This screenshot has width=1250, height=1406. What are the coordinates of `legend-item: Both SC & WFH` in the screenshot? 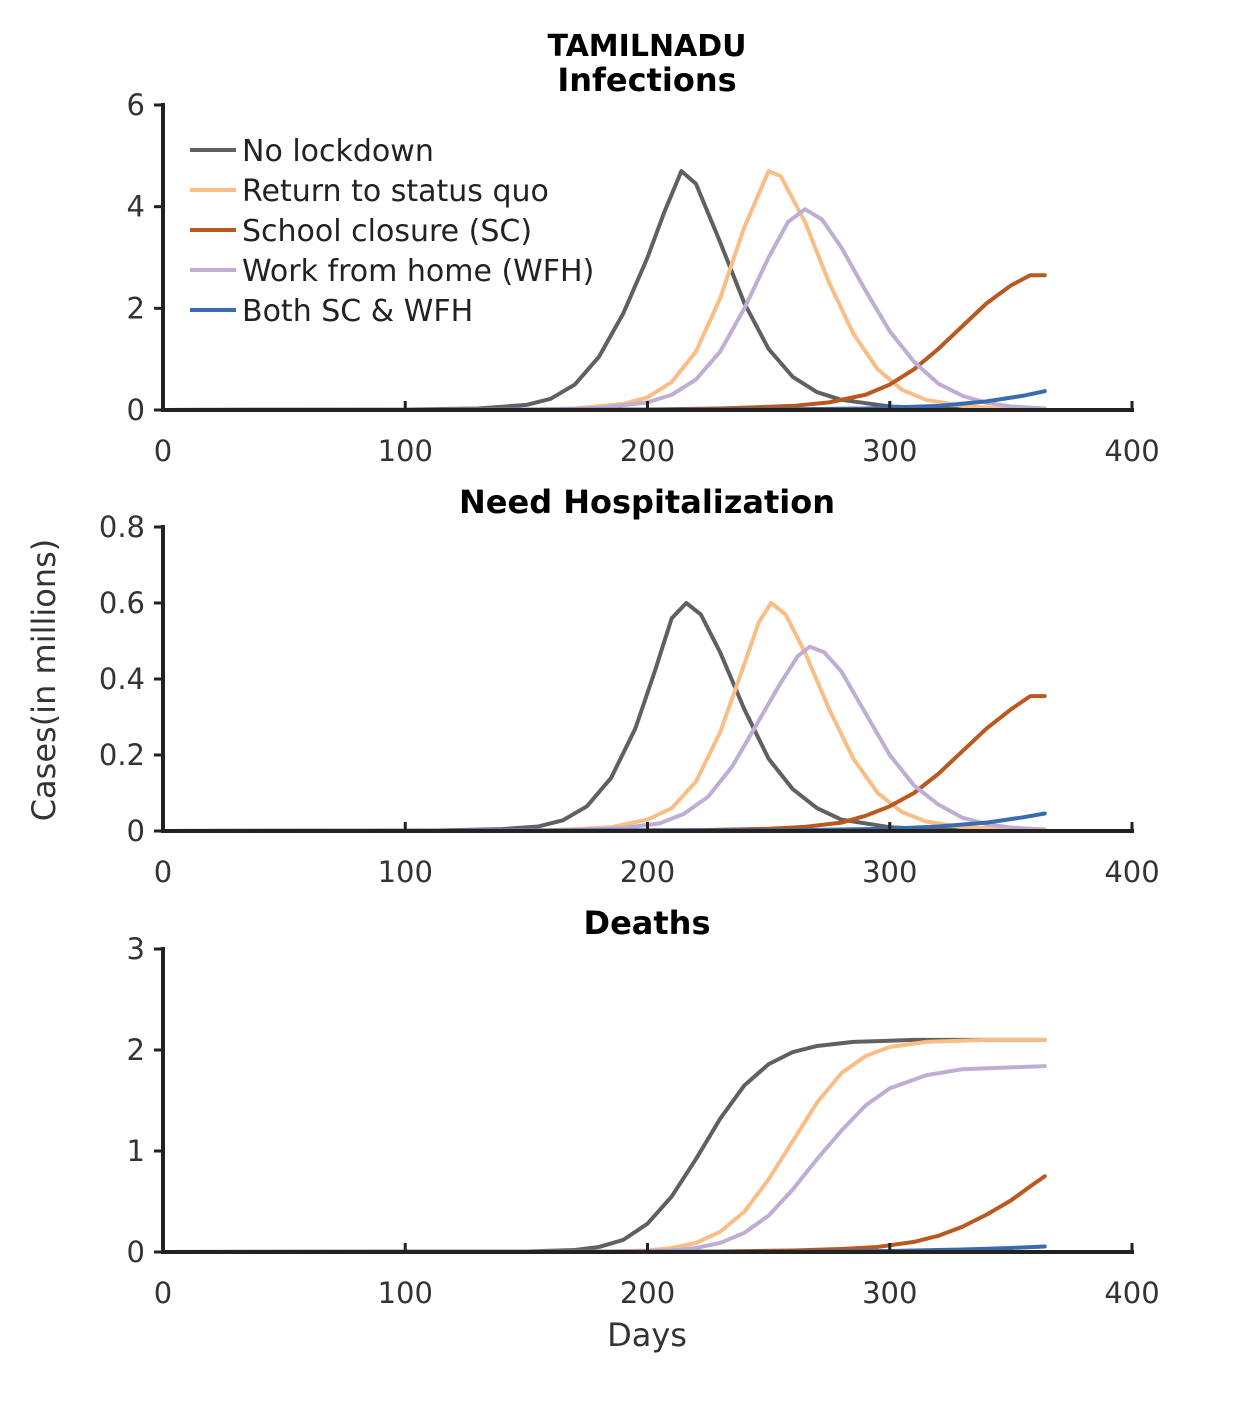 It's located at (331, 311).